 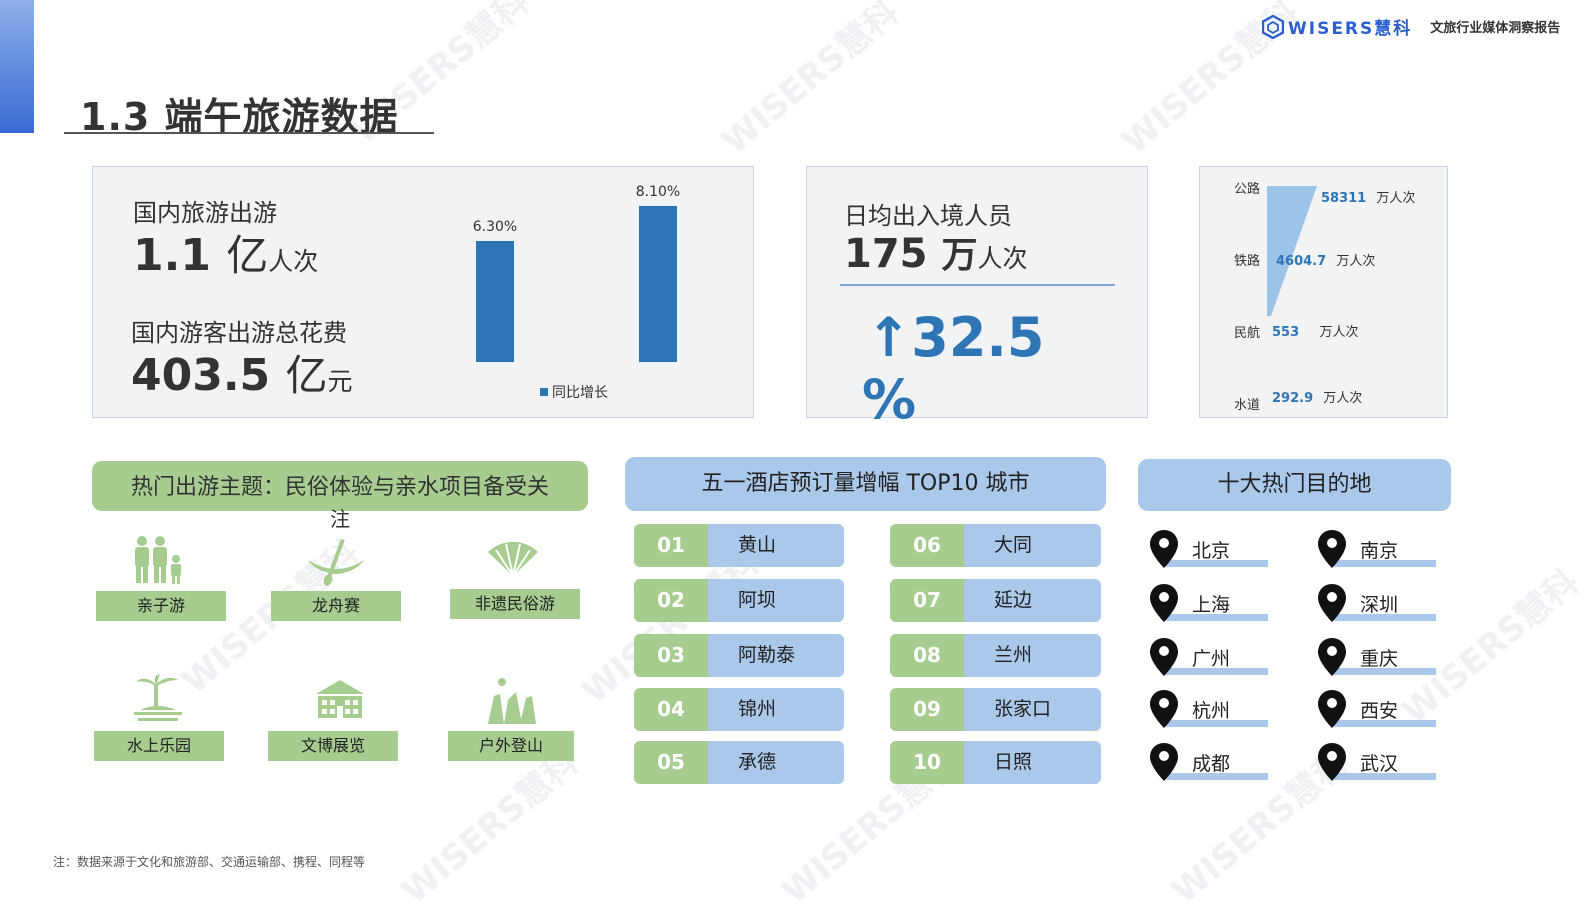 What do you see at coordinates (336, 606) in the screenshot?
I see `theme-dragon-boat: 龙舟赛` at bounding box center [336, 606].